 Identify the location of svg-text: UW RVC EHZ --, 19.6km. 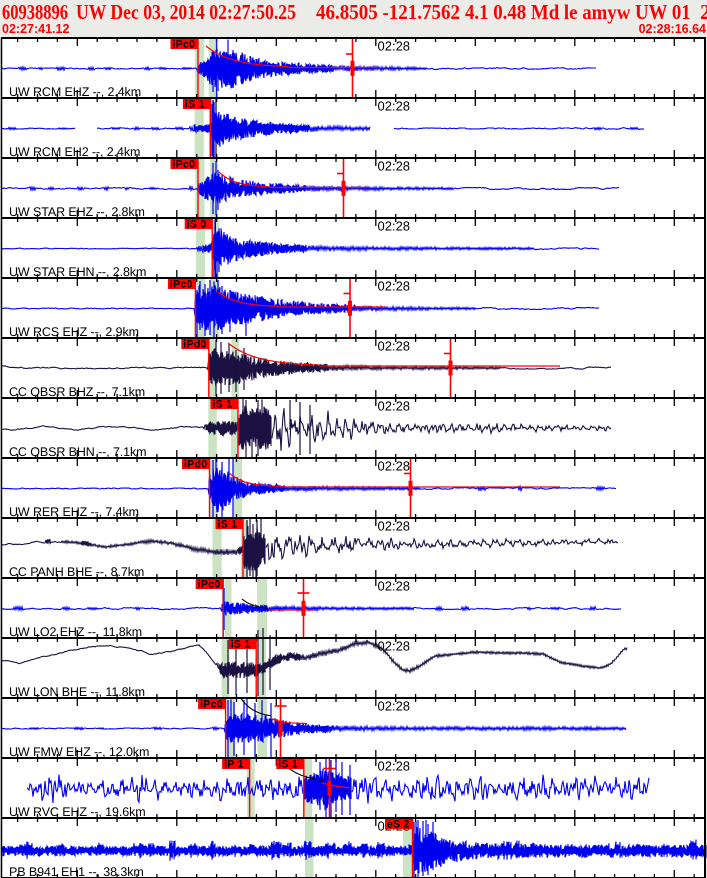
(77, 812).